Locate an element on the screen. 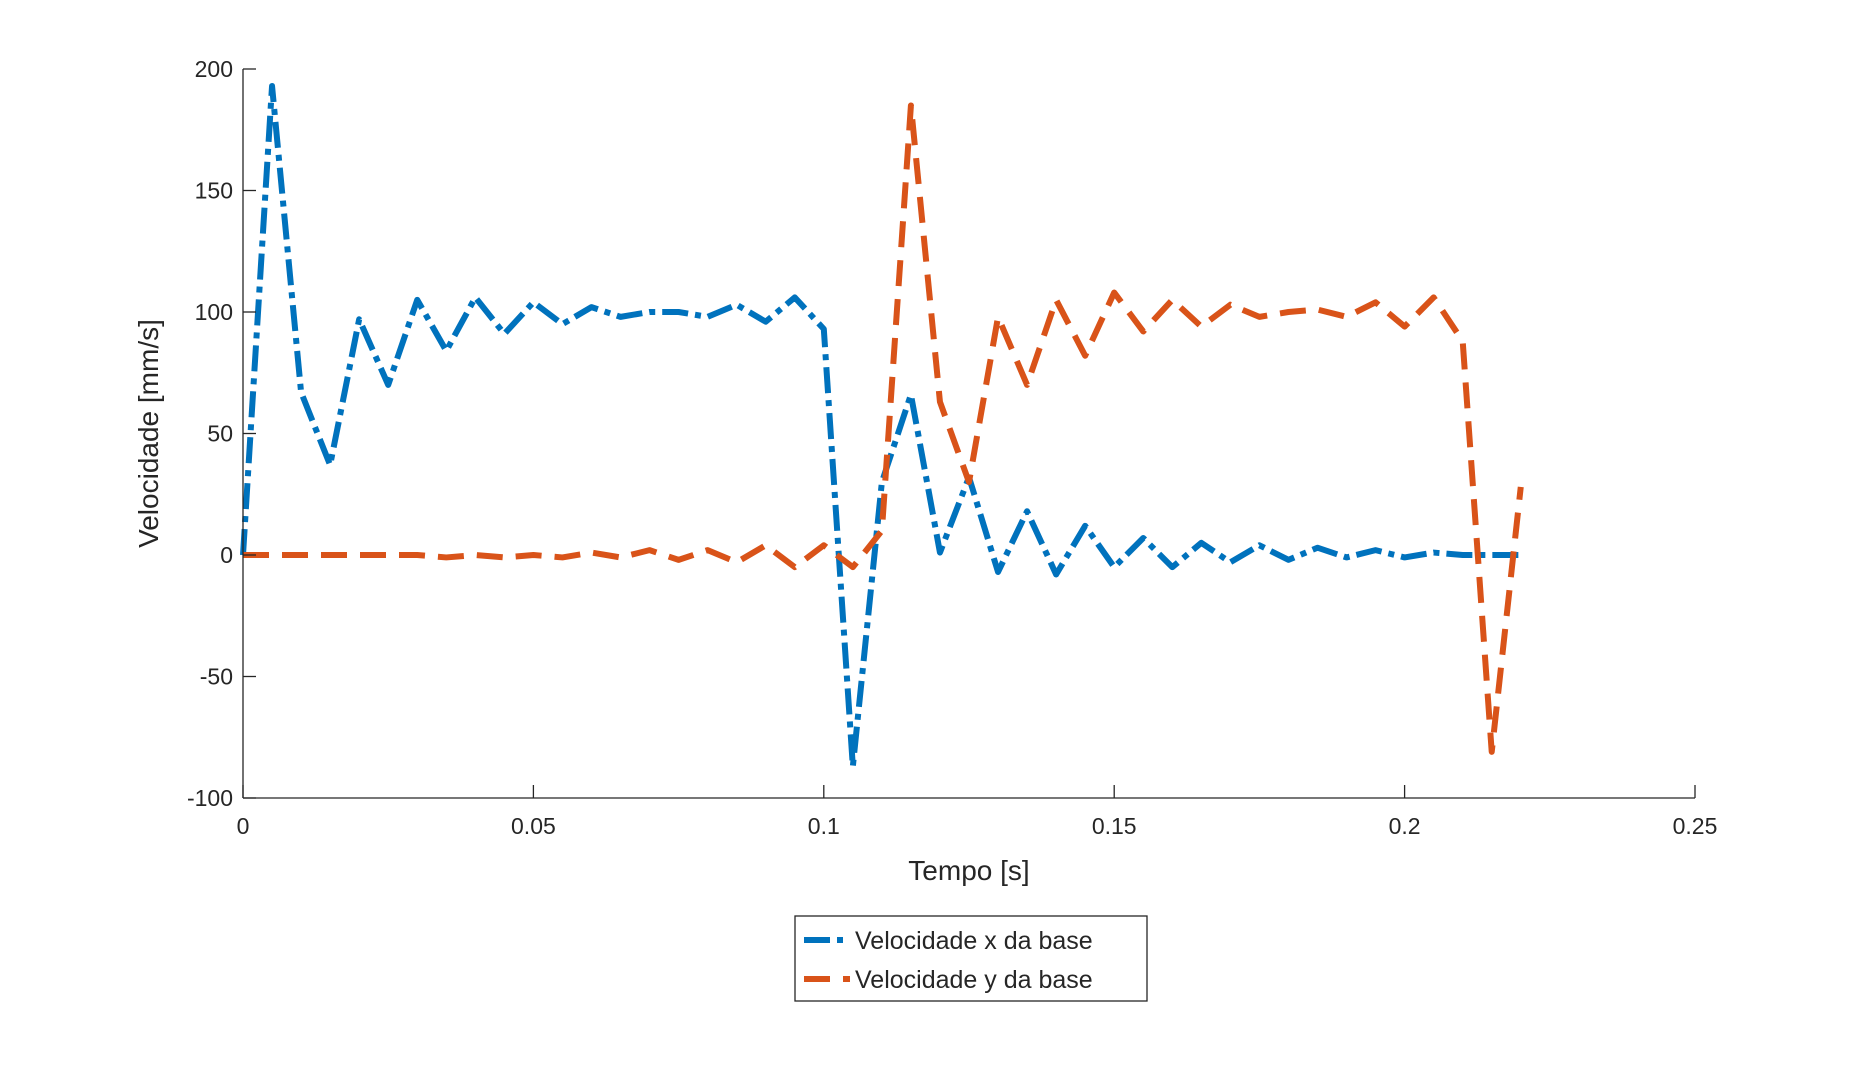 This screenshot has width=1850, height=1086. legend-label-1: Velocidade x da base is located at coordinates (974, 941).